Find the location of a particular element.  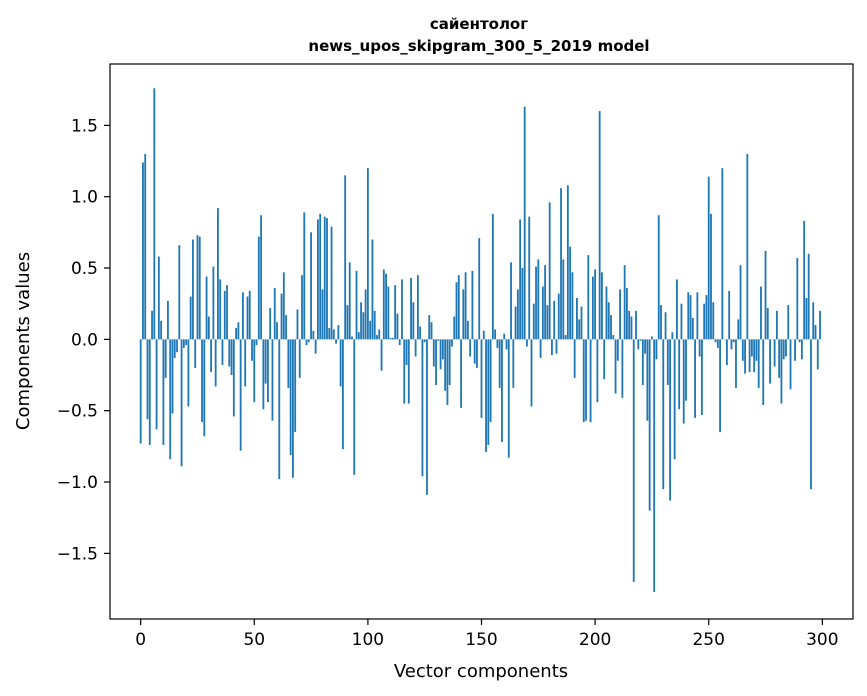

y-tick-label: 0.5 is located at coordinates (84, 269).